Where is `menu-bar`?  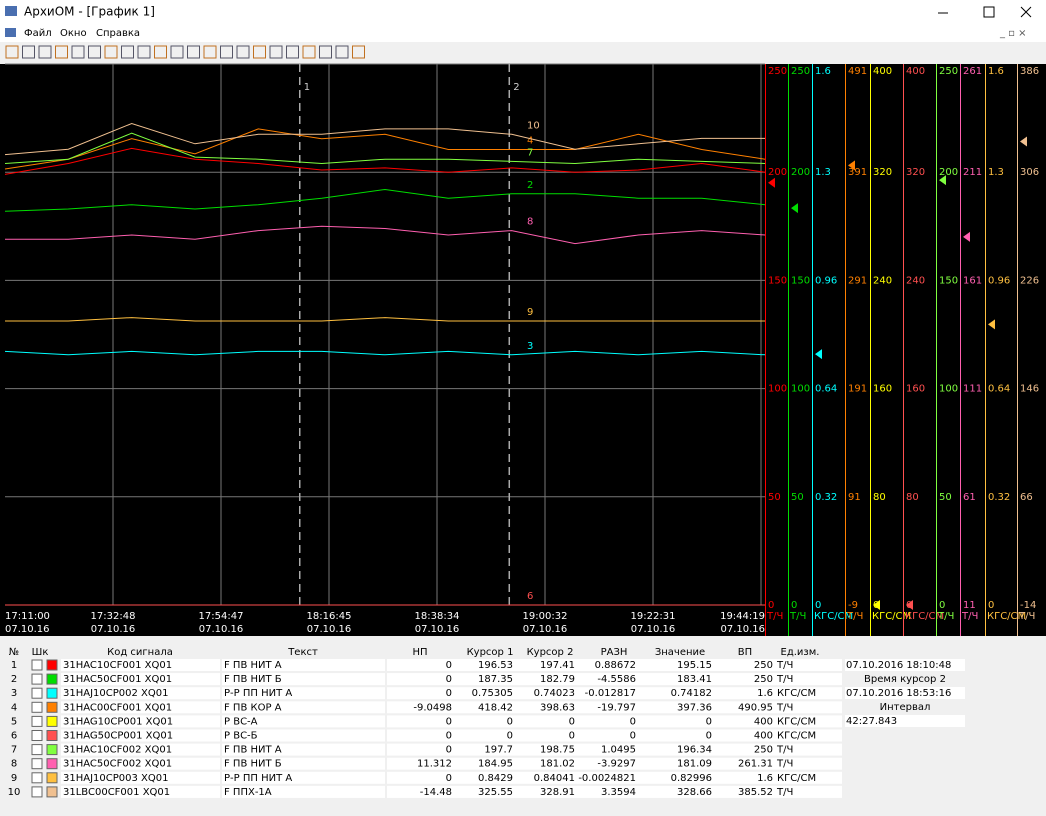 menu-bar is located at coordinates (523, 33).